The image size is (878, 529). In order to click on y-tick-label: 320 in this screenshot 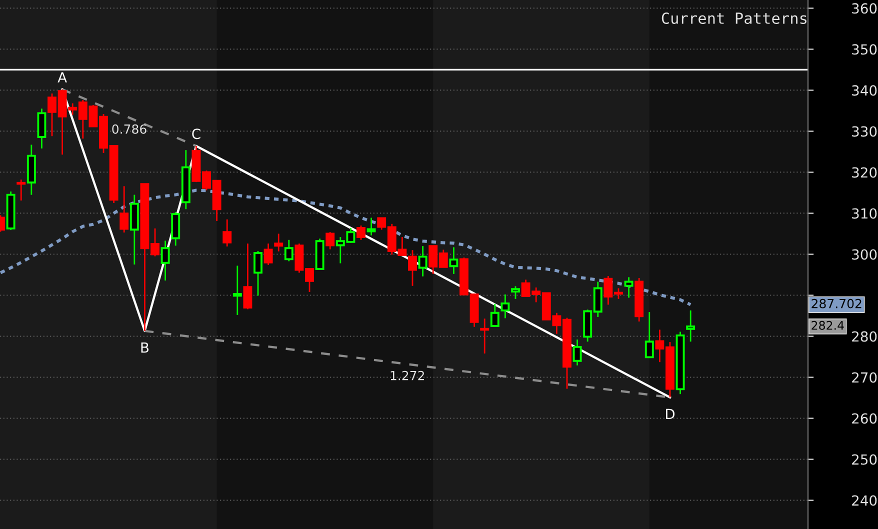, I will do `click(864, 172)`.